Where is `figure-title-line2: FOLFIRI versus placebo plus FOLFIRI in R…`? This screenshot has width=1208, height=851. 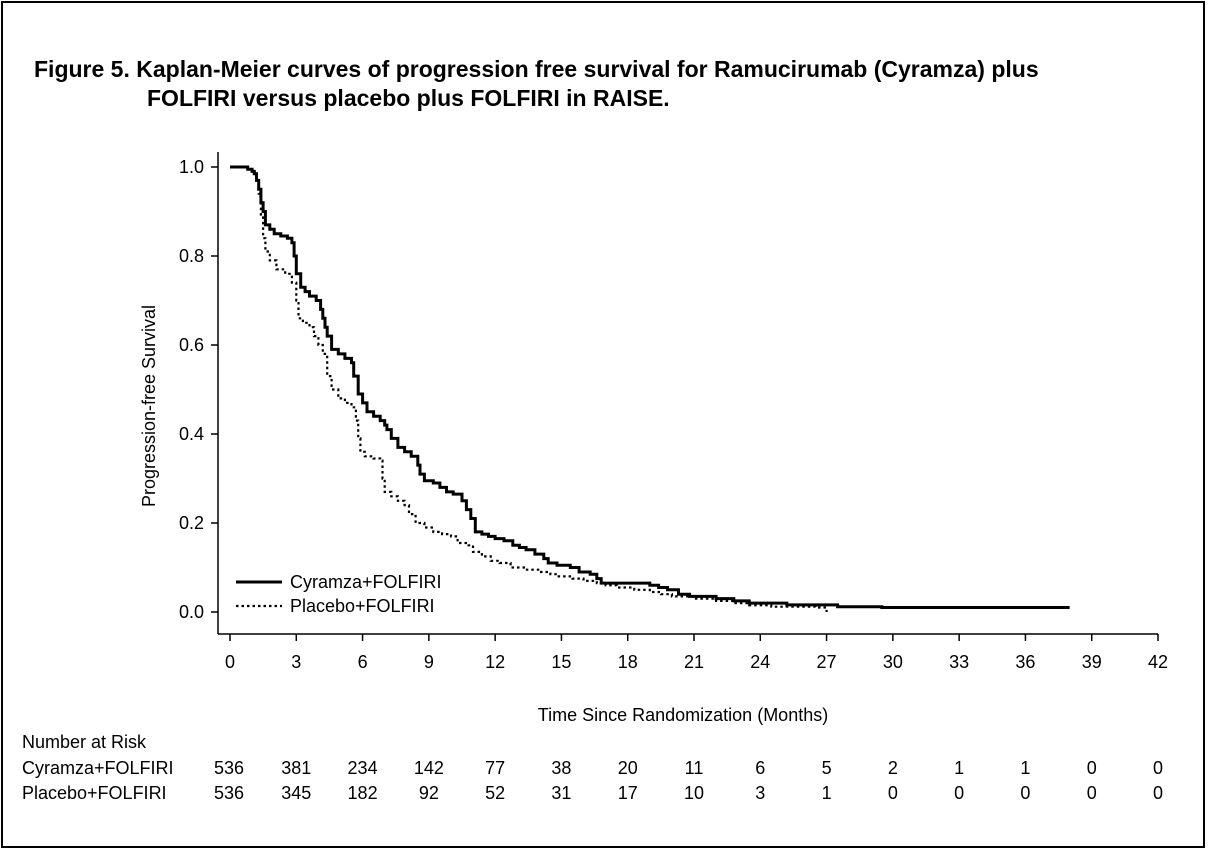 figure-title-line2: FOLFIRI versus placebo plus FOLFIRI in R… is located at coordinates (408, 98).